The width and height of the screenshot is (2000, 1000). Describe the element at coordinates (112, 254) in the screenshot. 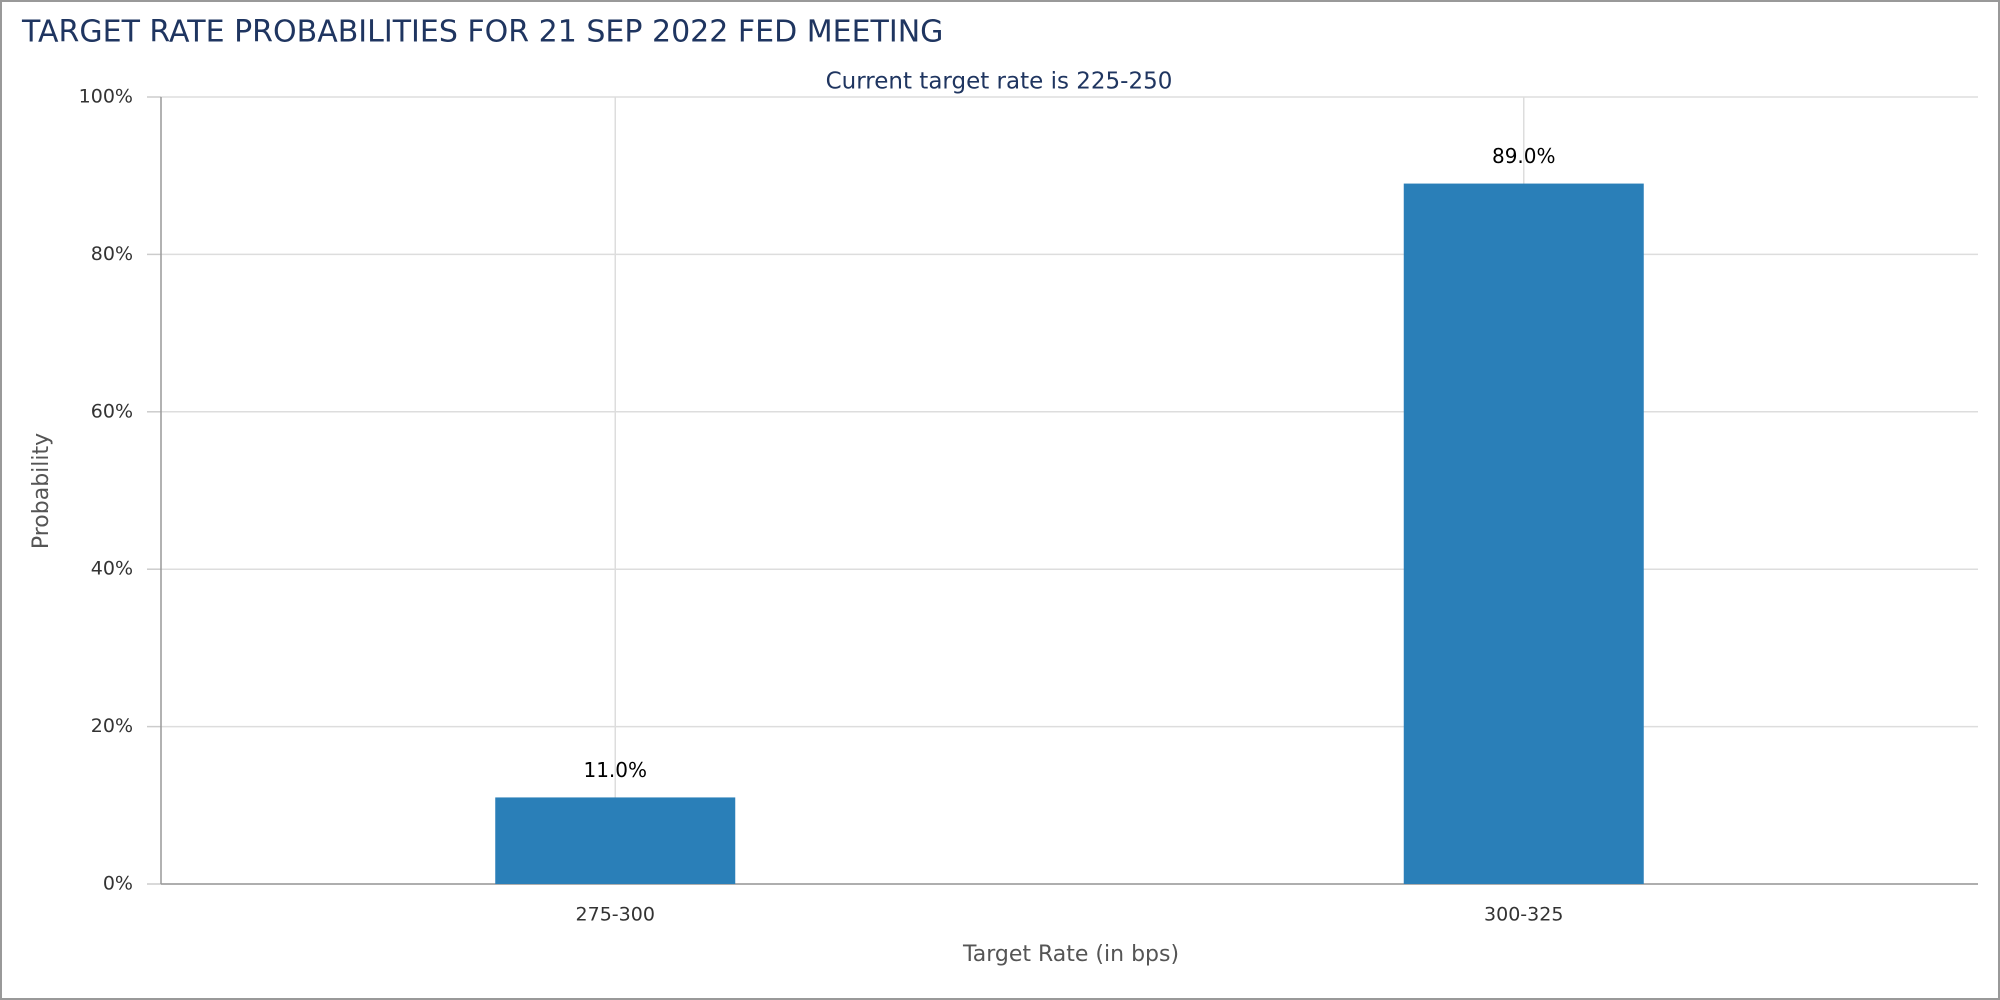

I see `y-tick-label: 80%` at that location.